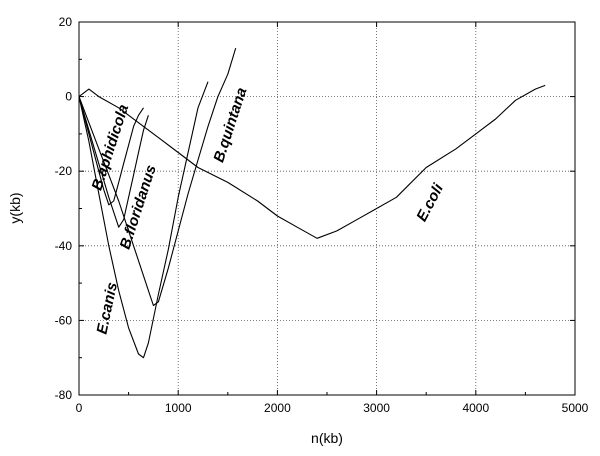 The height and width of the screenshot is (456, 600). What do you see at coordinates (64, 320) in the screenshot?
I see `y-tick-label: -60` at bounding box center [64, 320].